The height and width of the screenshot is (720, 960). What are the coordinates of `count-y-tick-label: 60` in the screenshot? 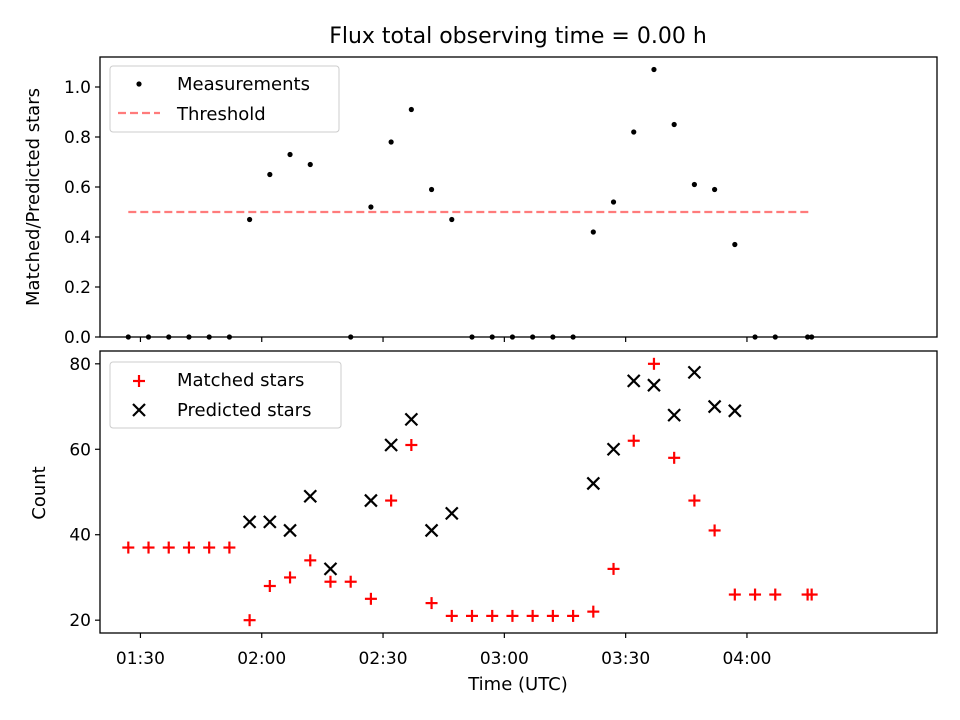 It's located at (80, 450).